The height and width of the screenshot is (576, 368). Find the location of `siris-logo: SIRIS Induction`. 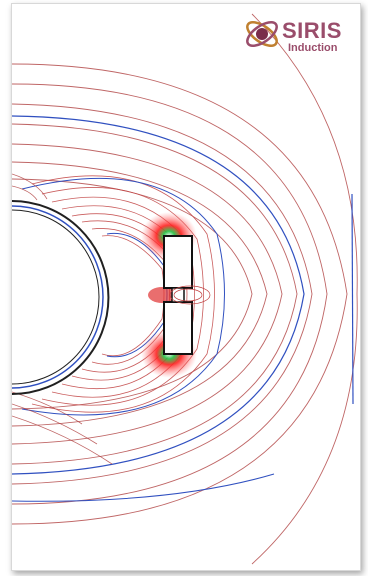

siris-logo: SIRIS Induction is located at coordinates (295, 35).